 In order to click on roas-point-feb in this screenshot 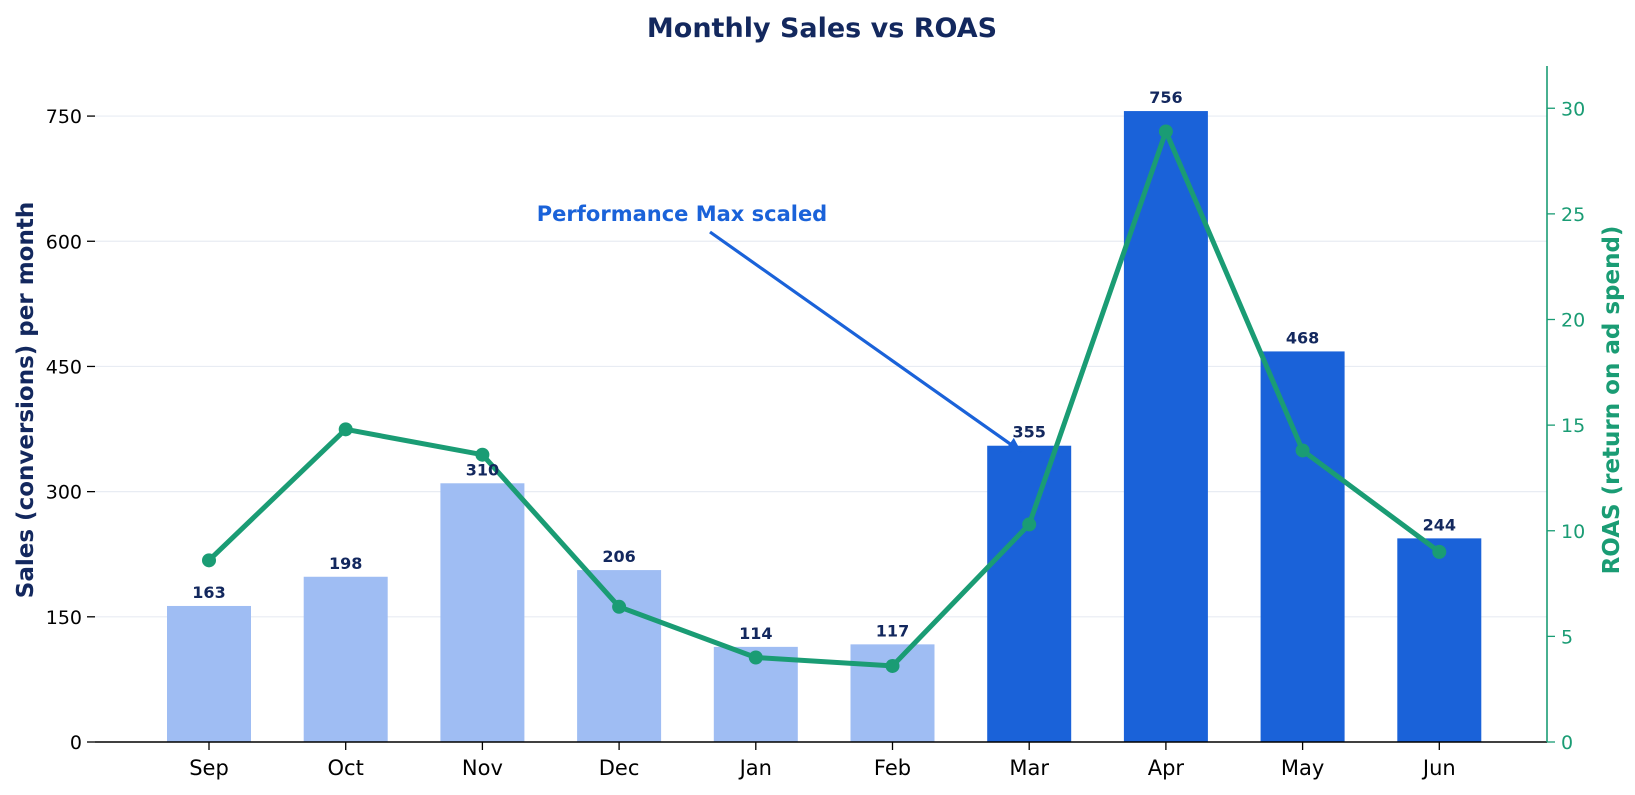, I will do `click(892, 665)`.